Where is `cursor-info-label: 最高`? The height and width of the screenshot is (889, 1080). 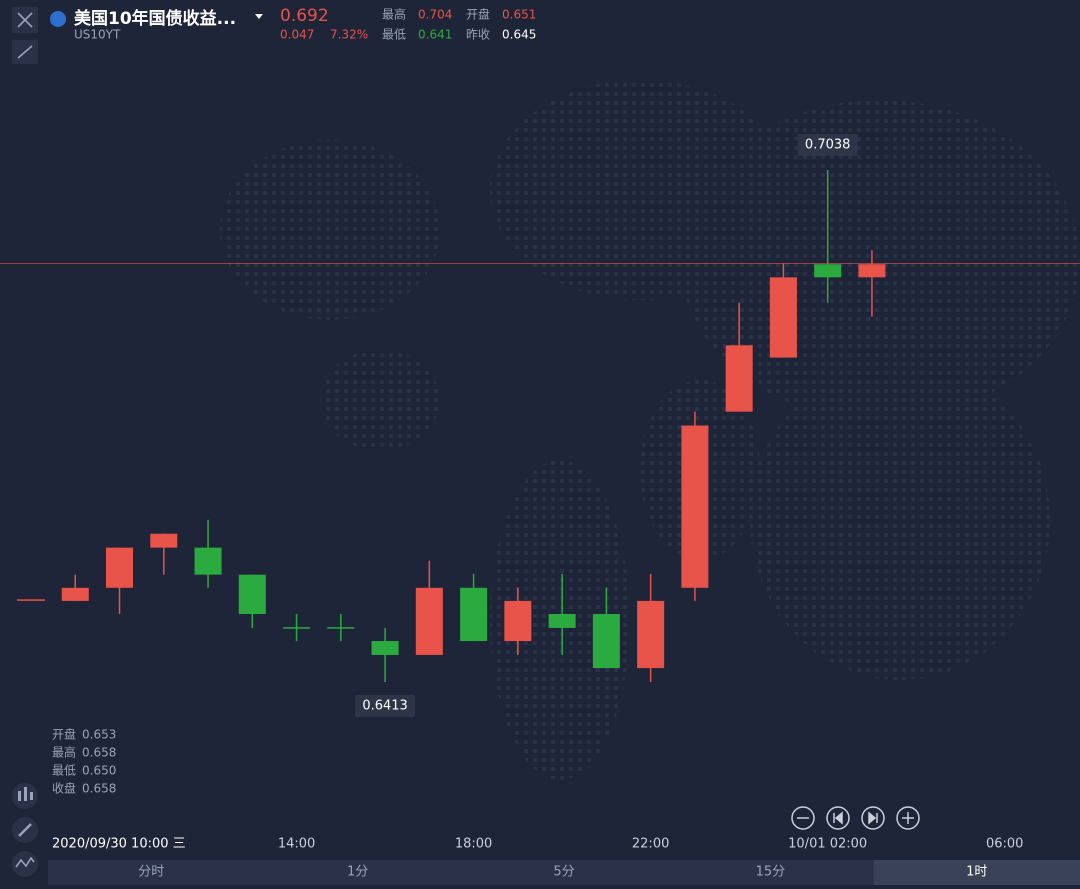 cursor-info-label: 最高 is located at coordinates (64, 752).